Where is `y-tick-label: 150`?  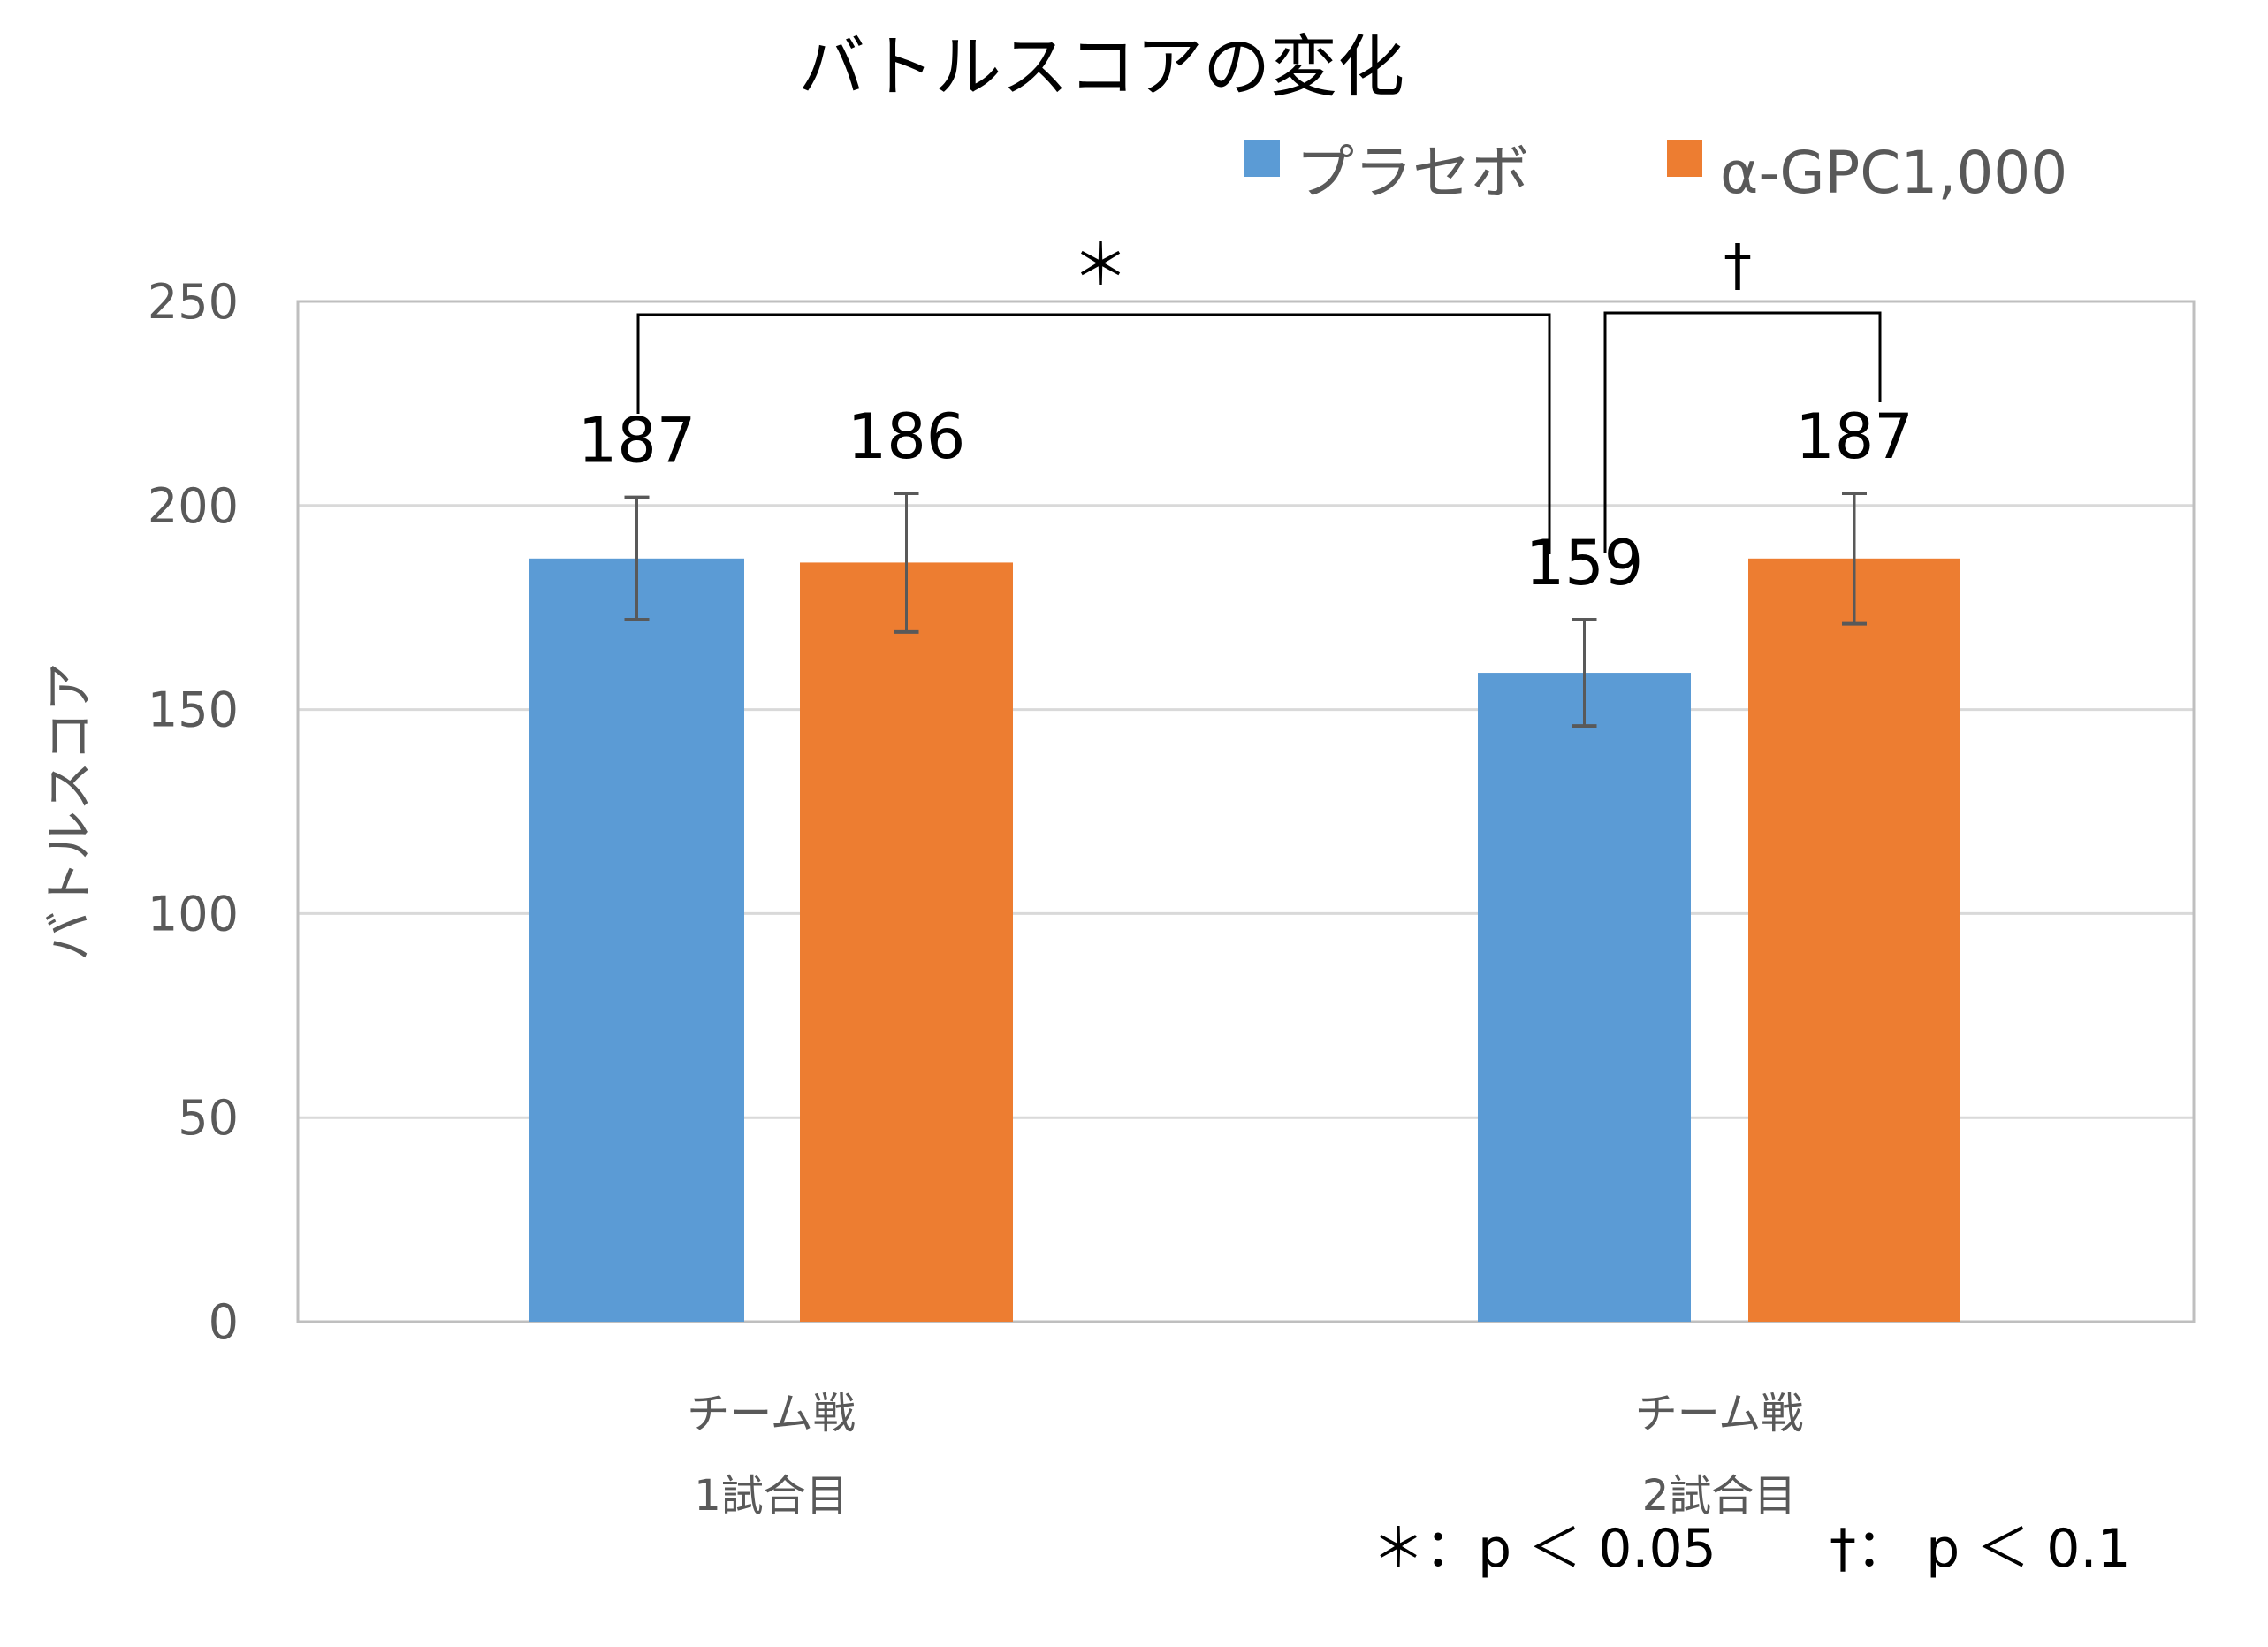
y-tick-label: 150 is located at coordinates (194, 710).